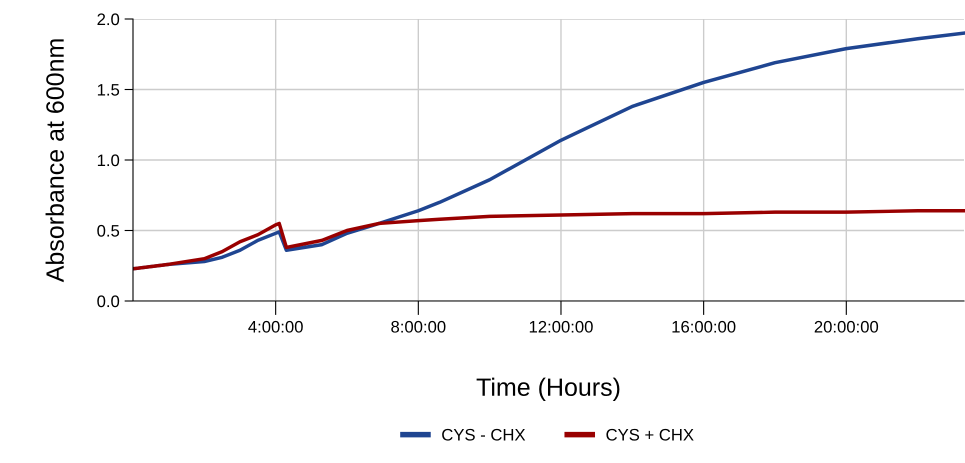 Image resolution: width=965 pixels, height=463 pixels. What do you see at coordinates (109, 160) in the screenshot?
I see `y-tick-label: 1.0` at bounding box center [109, 160].